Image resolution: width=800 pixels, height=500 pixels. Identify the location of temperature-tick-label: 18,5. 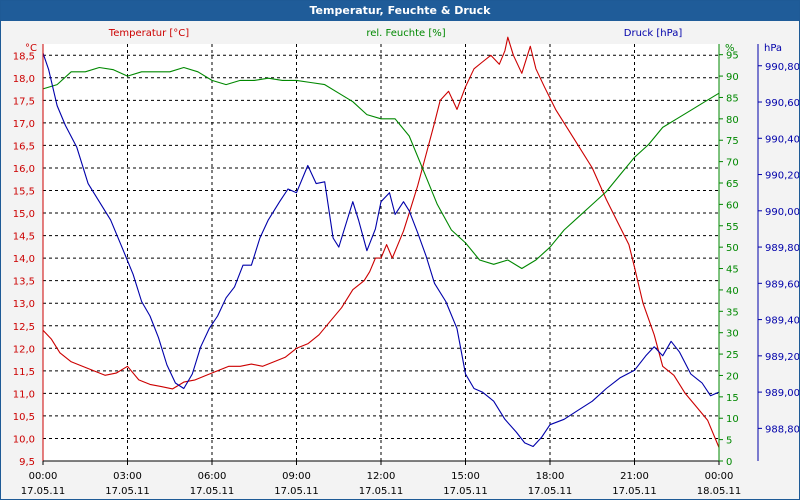
(24, 56).